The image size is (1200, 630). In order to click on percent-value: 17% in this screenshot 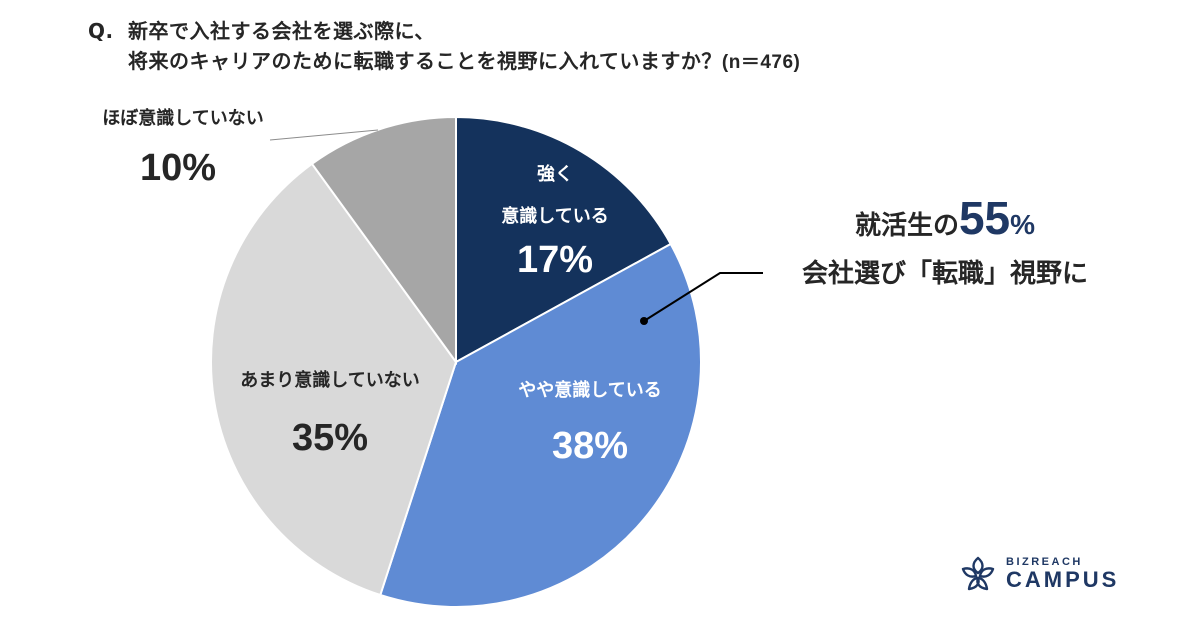, I will do `click(555, 260)`.